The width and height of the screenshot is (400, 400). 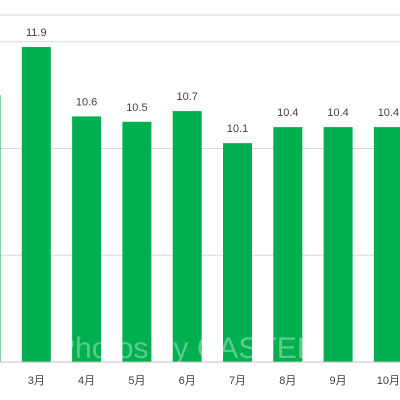 What do you see at coordinates (136, 108) in the screenshot?
I see `bar-data-label: 10.5` at bounding box center [136, 108].